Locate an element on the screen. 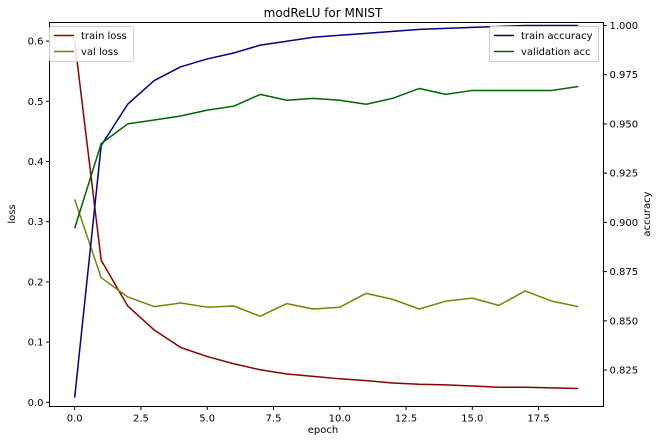  legend-train-loss-label: train loss is located at coordinates (104, 36).